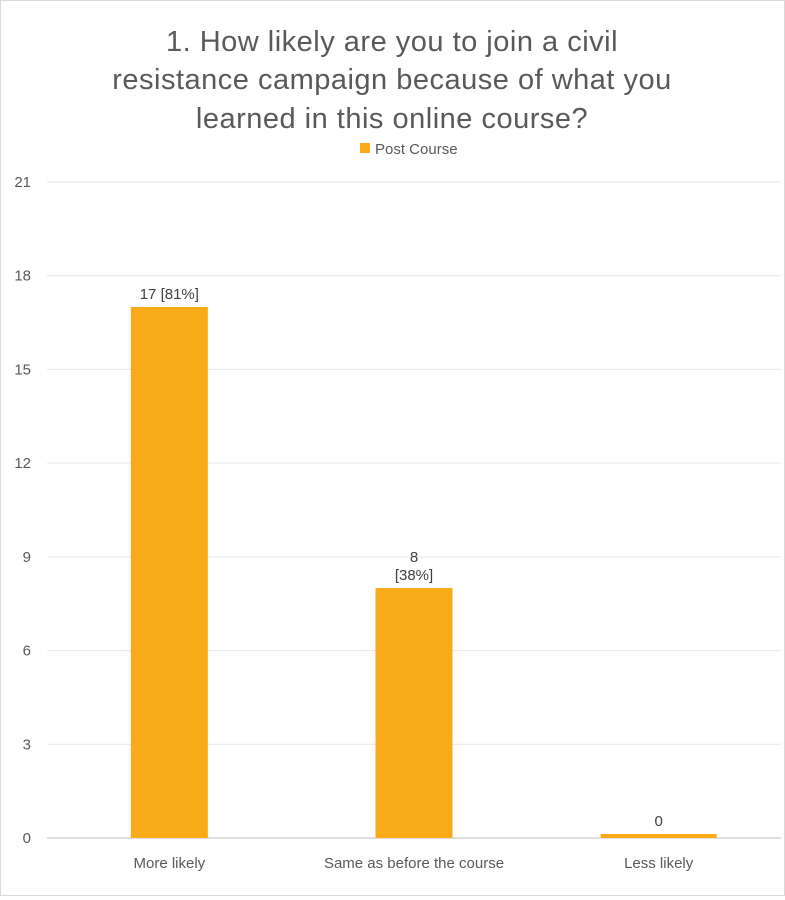 The image size is (785, 900). What do you see at coordinates (22, 276) in the screenshot?
I see `y-tick-label: 18` at bounding box center [22, 276].